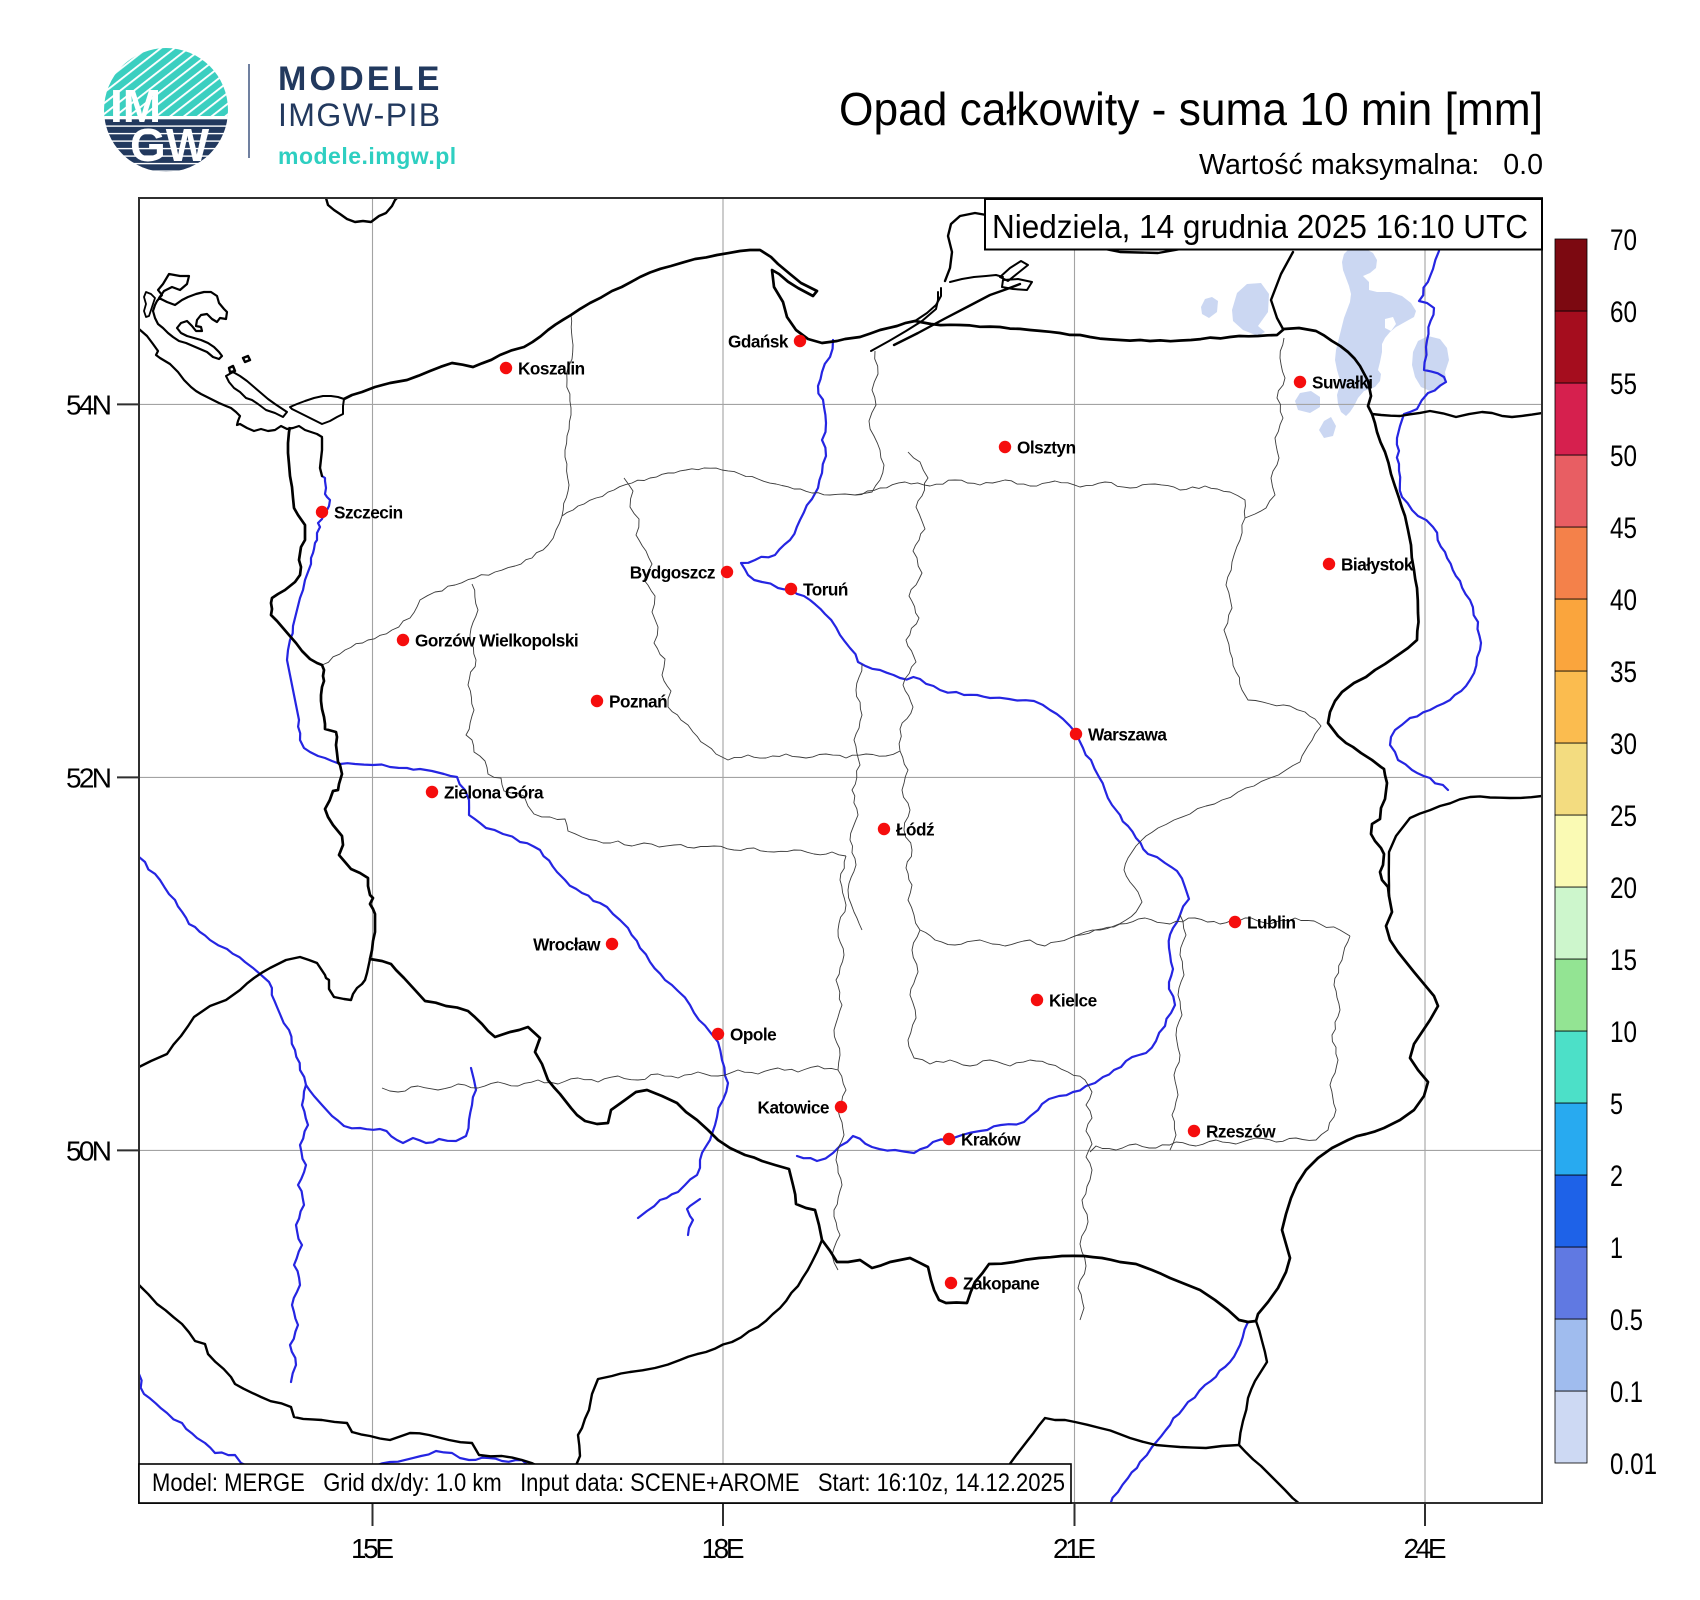  Describe the element at coordinates (1633, 1464) in the screenshot. I see `svg-text: 0.01` at that location.